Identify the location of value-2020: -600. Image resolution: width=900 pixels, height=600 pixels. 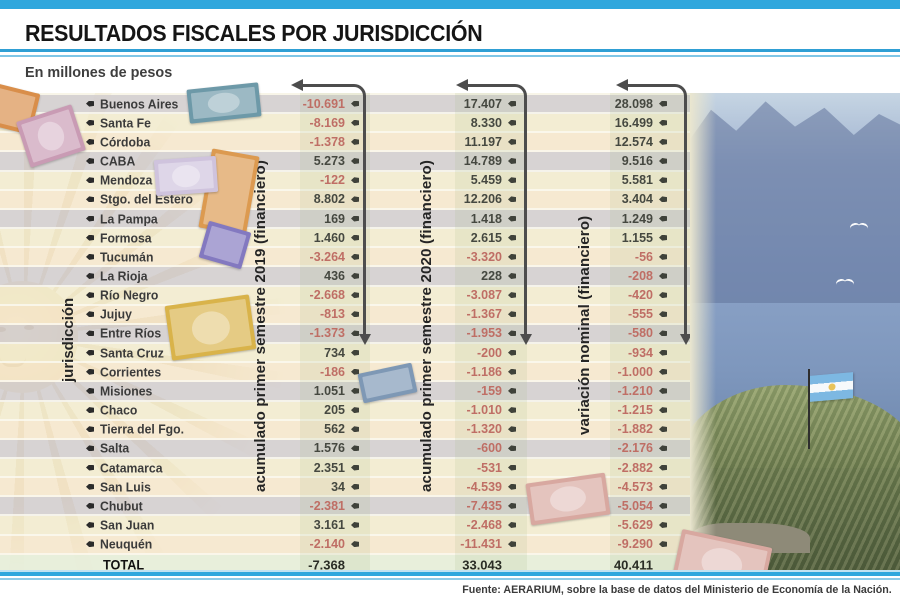
(489, 448).